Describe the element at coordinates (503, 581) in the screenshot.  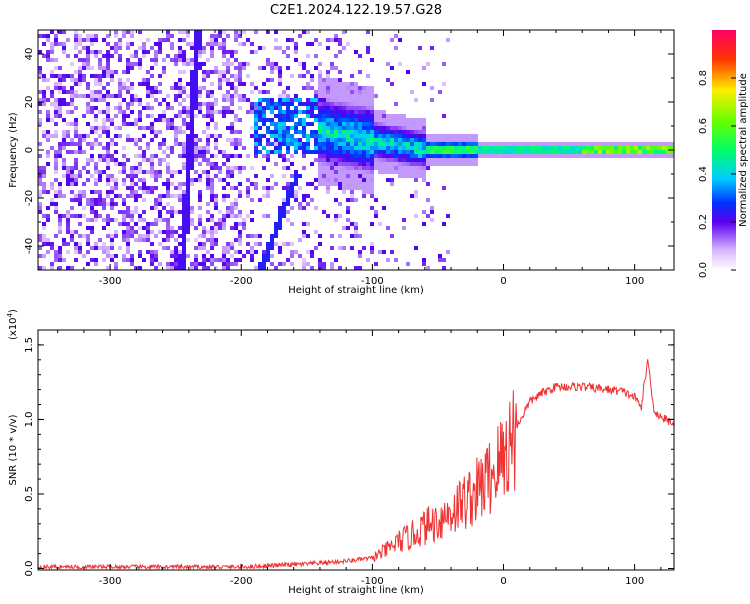
I see `snr-x-tick-label: 0` at that location.